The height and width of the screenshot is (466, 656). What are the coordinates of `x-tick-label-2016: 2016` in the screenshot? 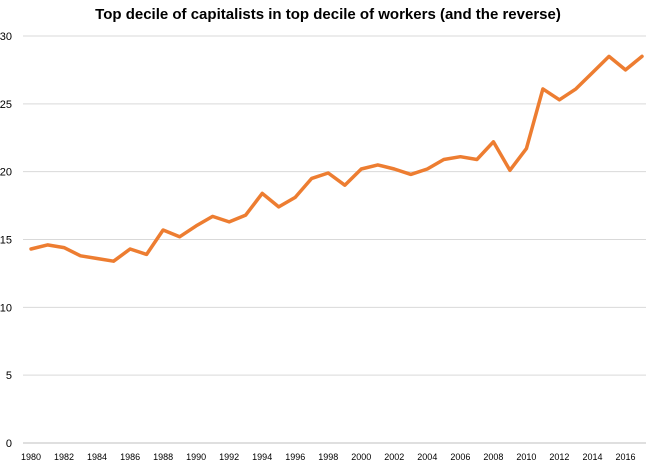 It's located at (625, 457).